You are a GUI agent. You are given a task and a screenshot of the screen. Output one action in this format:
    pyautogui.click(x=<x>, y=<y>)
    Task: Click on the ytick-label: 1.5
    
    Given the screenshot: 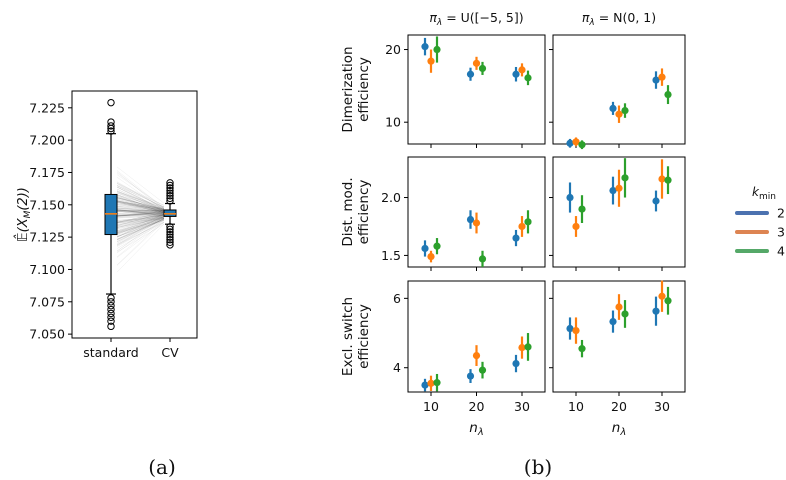 What is the action you would take?
    pyautogui.click(x=391, y=255)
    